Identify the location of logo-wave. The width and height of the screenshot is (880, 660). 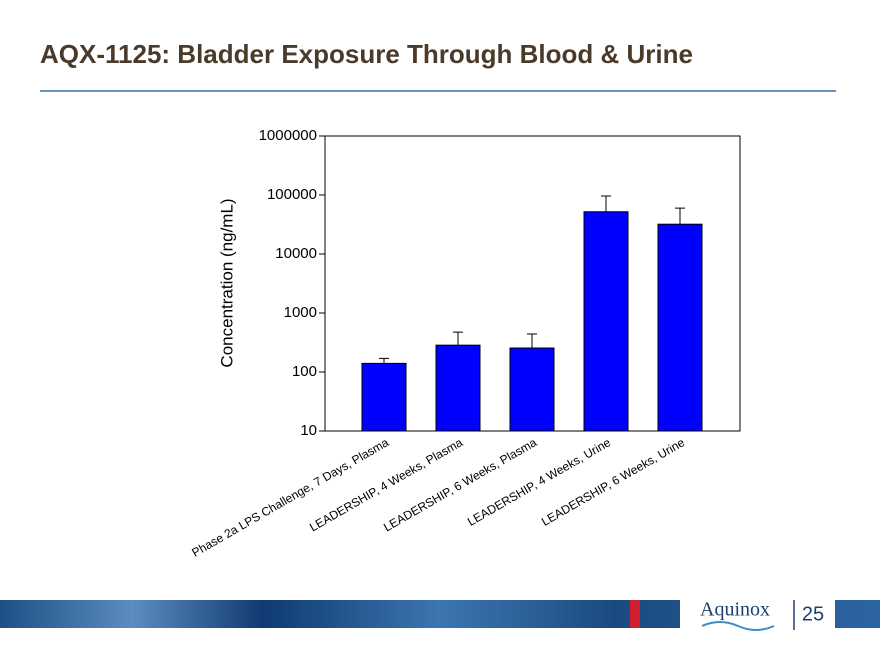
(738, 626).